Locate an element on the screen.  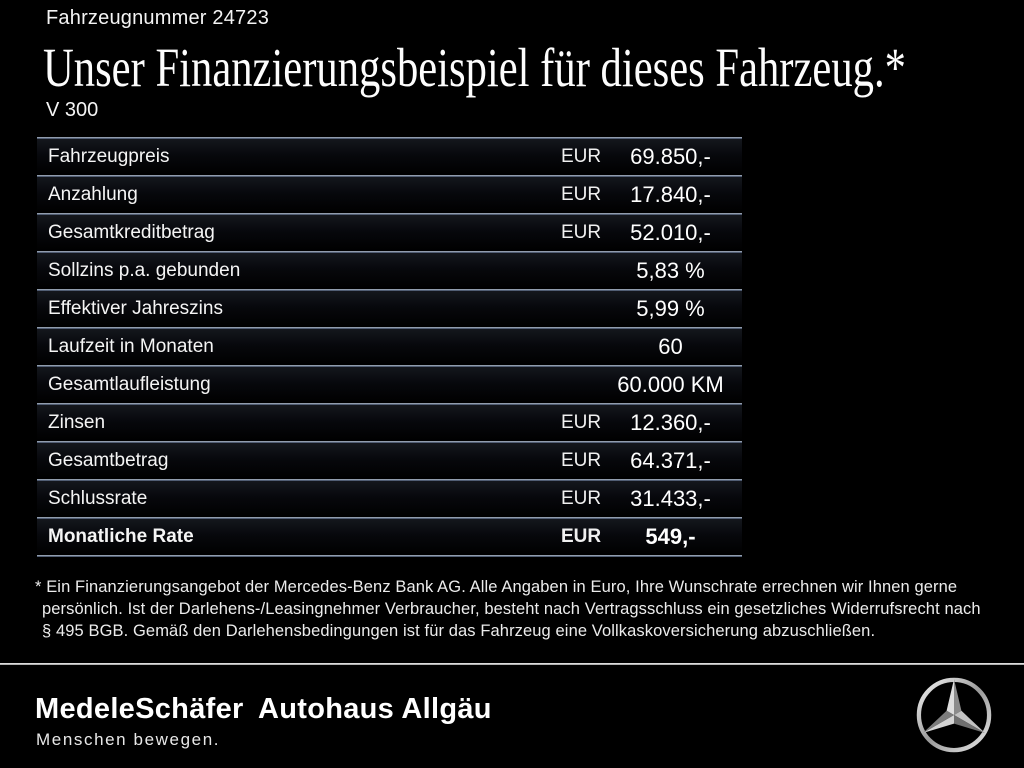
dealer-tagline: Menschen bewegen. is located at coordinates (128, 739).